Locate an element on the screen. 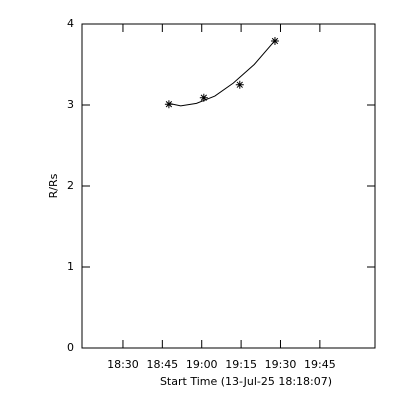  y-tick-label: 0 is located at coordinates (70, 347).